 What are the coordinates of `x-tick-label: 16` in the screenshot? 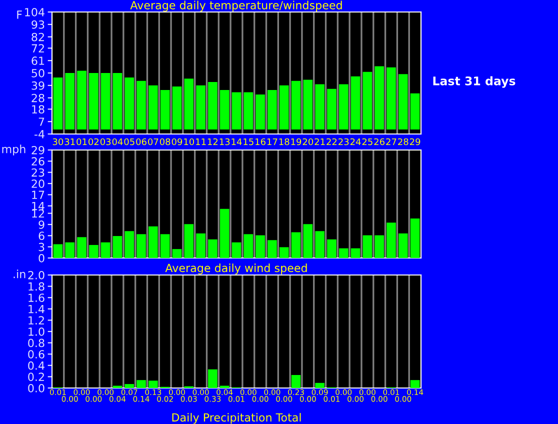 It's located at (261, 142).